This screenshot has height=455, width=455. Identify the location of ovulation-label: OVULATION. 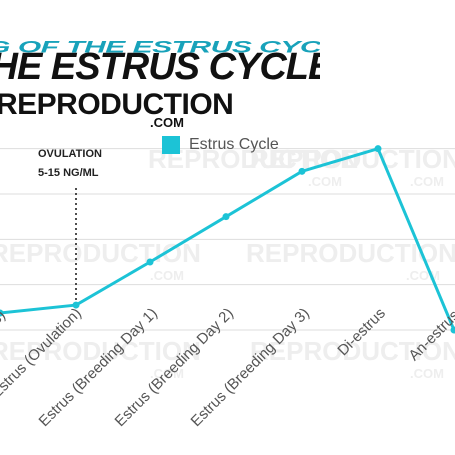
(70, 154).